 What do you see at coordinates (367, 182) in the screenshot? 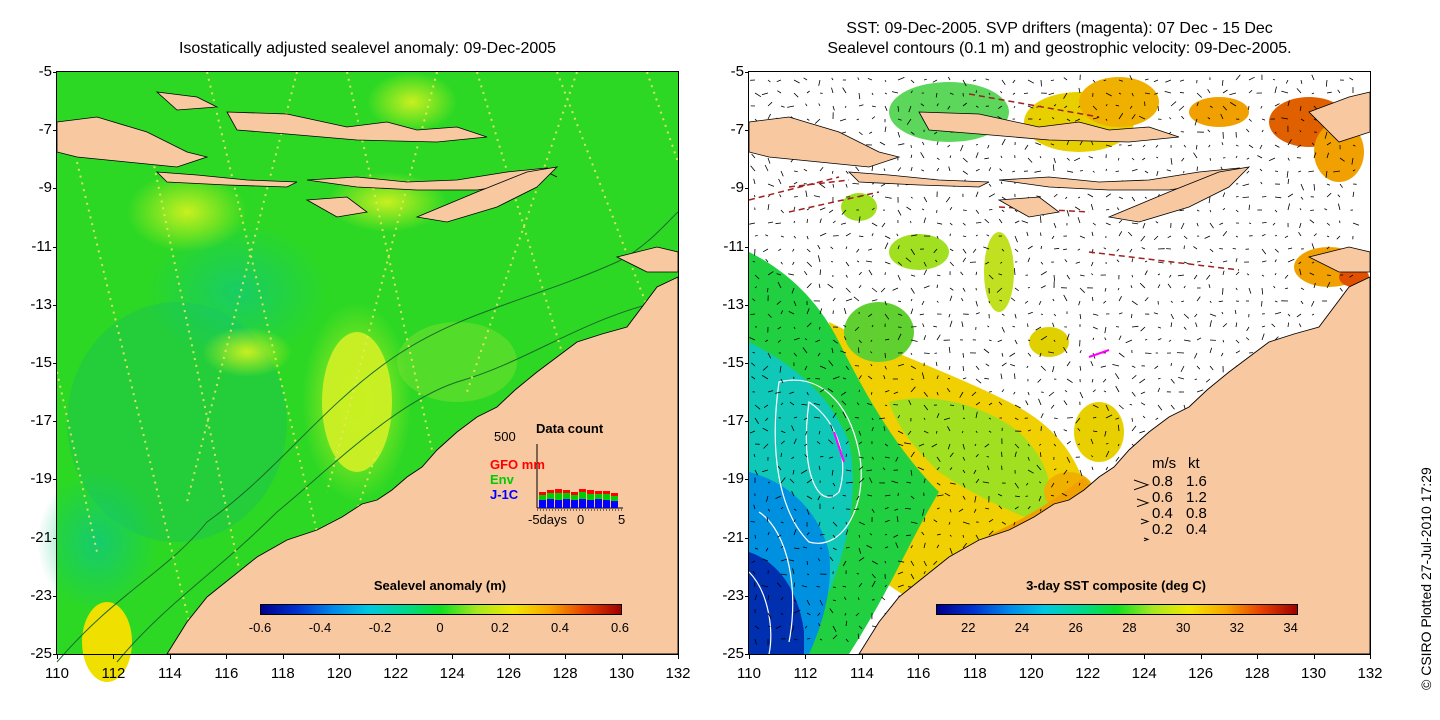
I see `left-islands` at bounding box center [367, 182].